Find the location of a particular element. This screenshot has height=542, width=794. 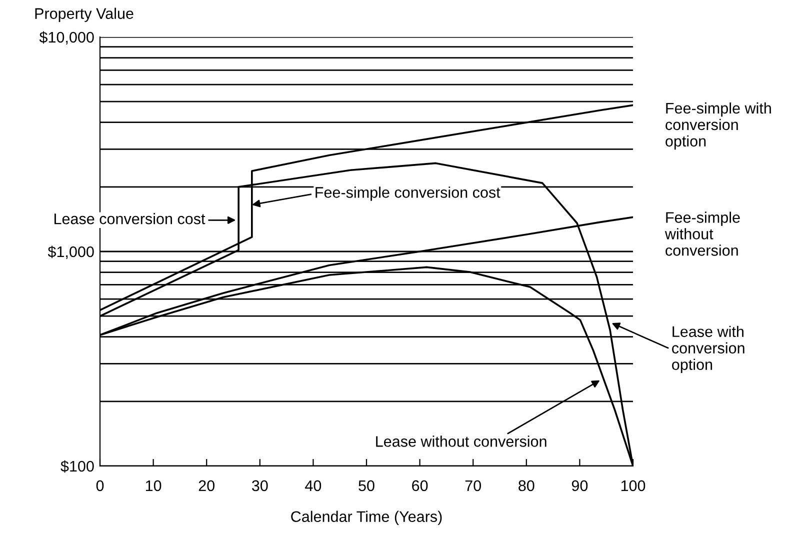

x-tick-label: 30 is located at coordinates (260, 486).